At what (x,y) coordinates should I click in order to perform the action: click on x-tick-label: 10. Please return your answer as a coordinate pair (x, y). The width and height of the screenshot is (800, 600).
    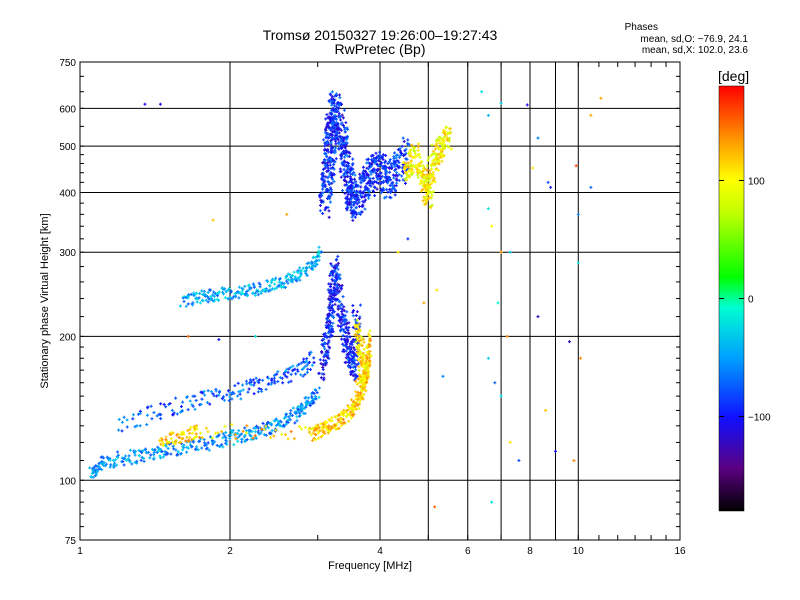
    Looking at the image, I should click on (579, 551).